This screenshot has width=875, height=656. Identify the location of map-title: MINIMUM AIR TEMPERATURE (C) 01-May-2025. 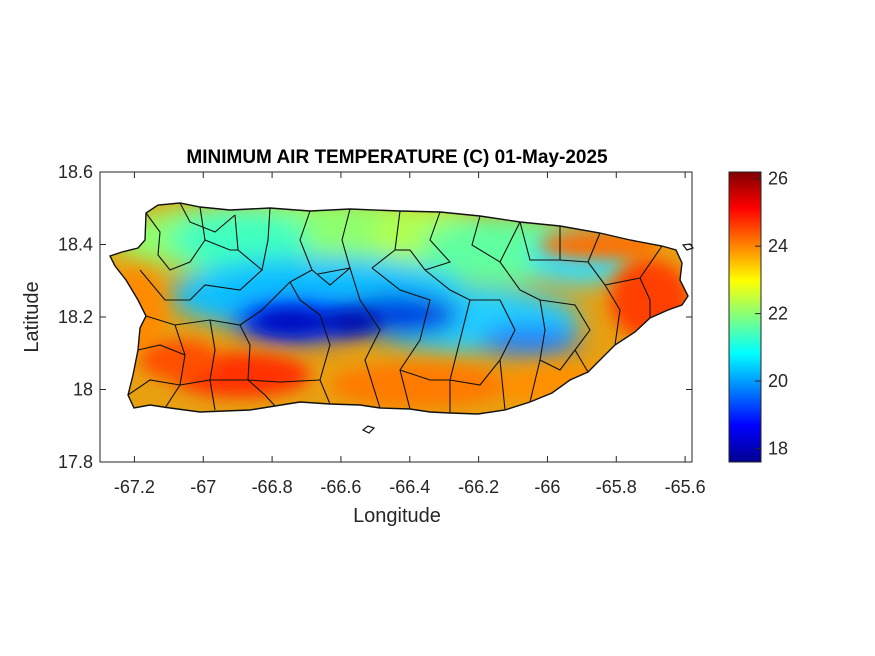
(397, 157).